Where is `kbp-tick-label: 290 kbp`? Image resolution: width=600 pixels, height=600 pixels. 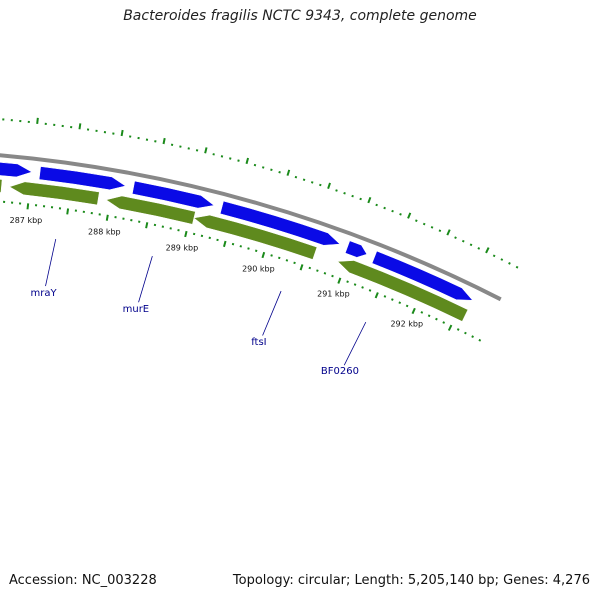
kbp-tick-label: 290 kbp is located at coordinates (258, 268).